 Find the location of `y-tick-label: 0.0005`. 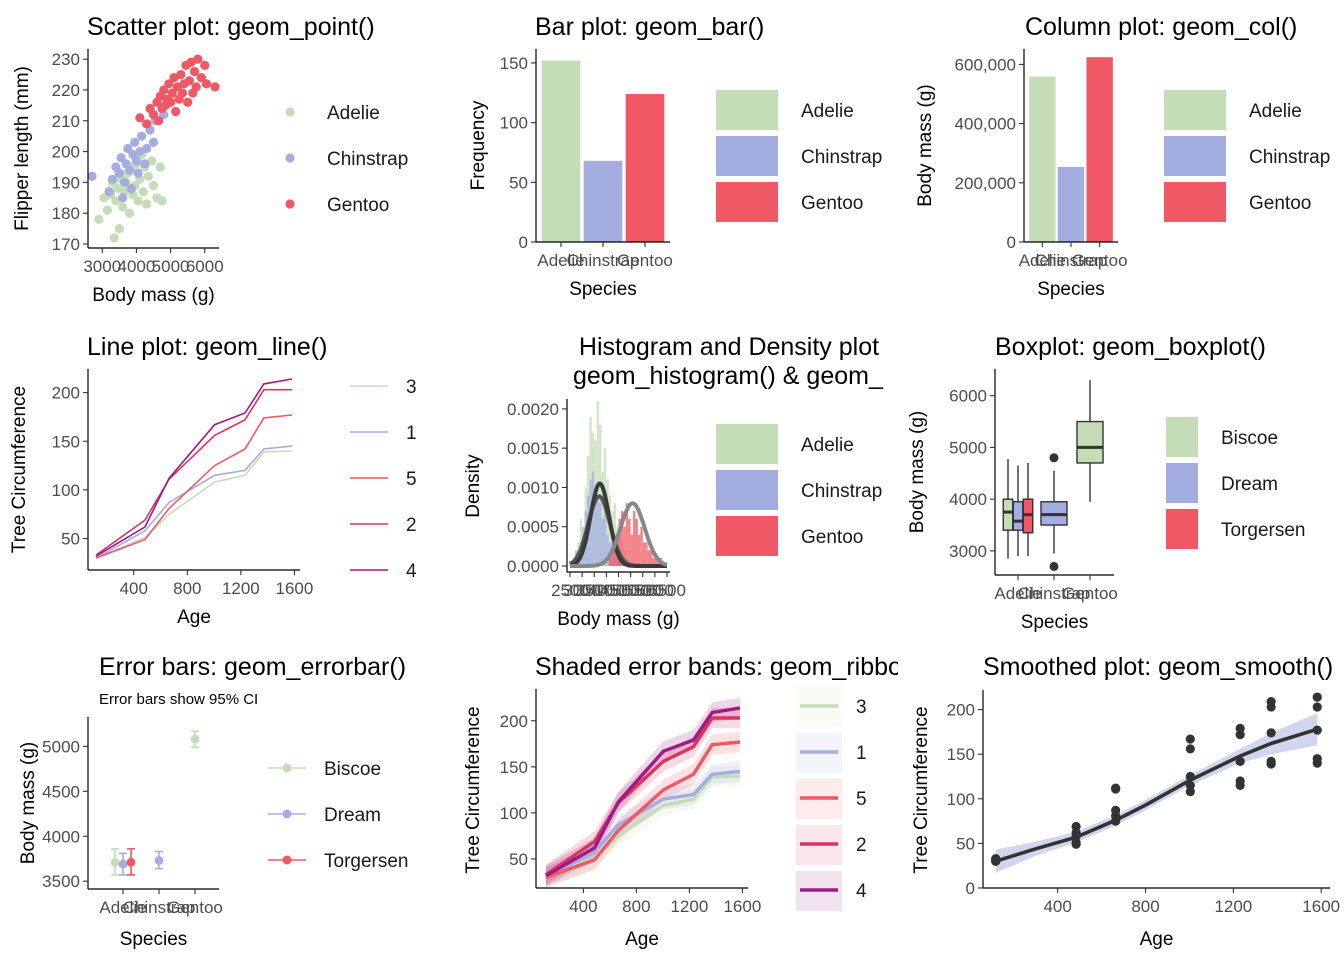

y-tick-label: 0.0005 is located at coordinates (533, 527).